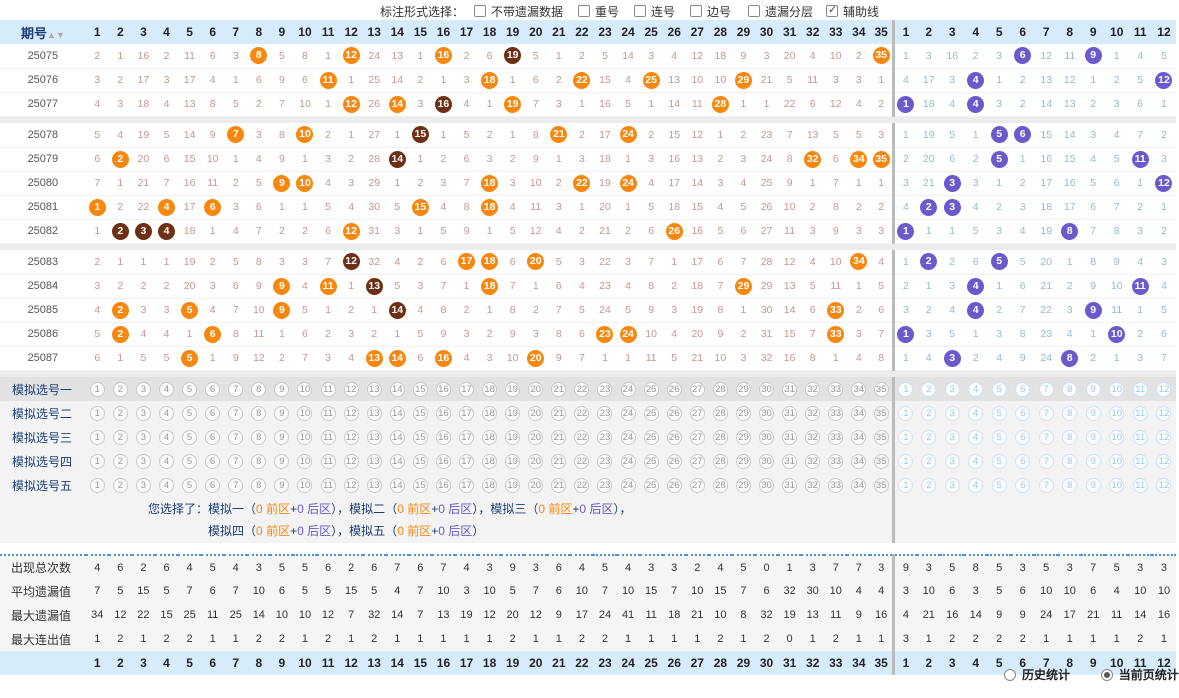 This screenshot has height=698, width=1179. I want to click on radio-selected-icon, so click(1106, 675).